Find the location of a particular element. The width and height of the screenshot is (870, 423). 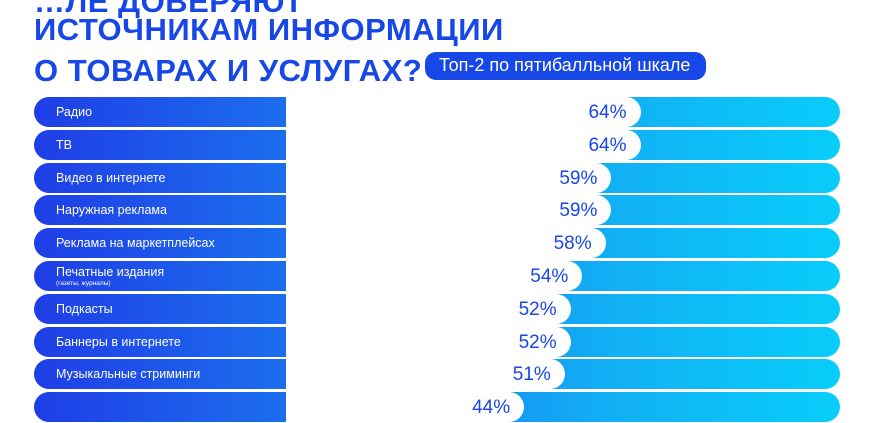

category-label-text: Радио is located at coordinates (74, 112).